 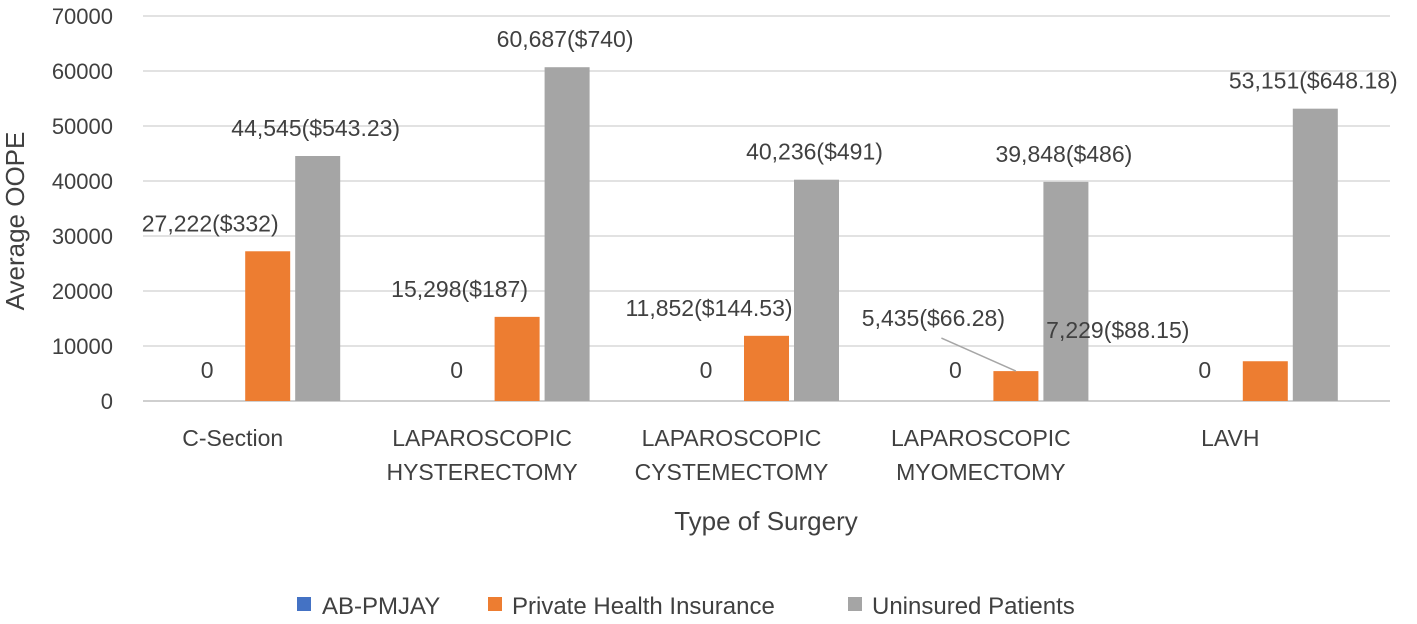 What do you see at coordinates (643, 606) in the screenshot?
I see `legend-label: Private Health Insurance` at bounding box center [643, 606].